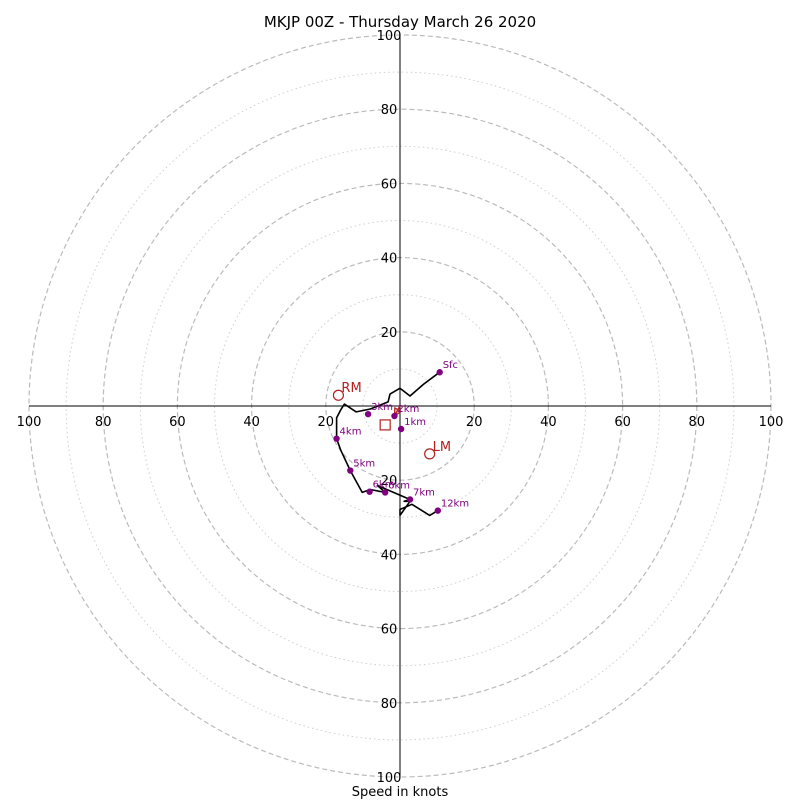 The width and height of the screenshot is (800, 800). Describe the element at coordinates (382, 407) in the screenshot. I see `height-marker-label: 3km` at that location.